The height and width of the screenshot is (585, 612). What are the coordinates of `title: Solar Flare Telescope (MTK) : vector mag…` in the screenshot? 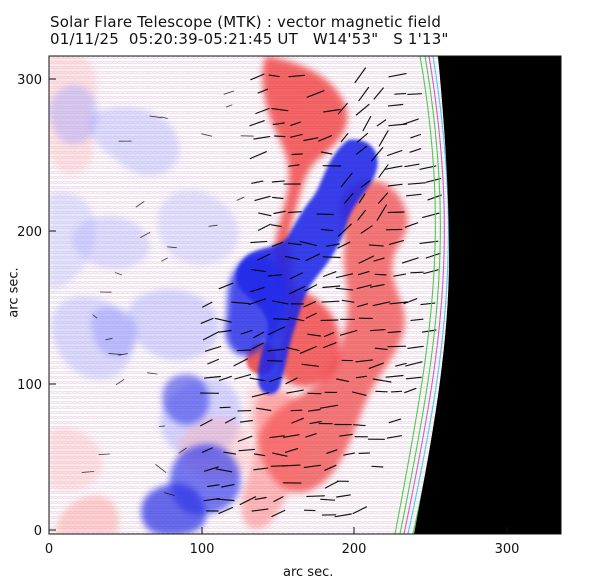 It's located at (246, 22).